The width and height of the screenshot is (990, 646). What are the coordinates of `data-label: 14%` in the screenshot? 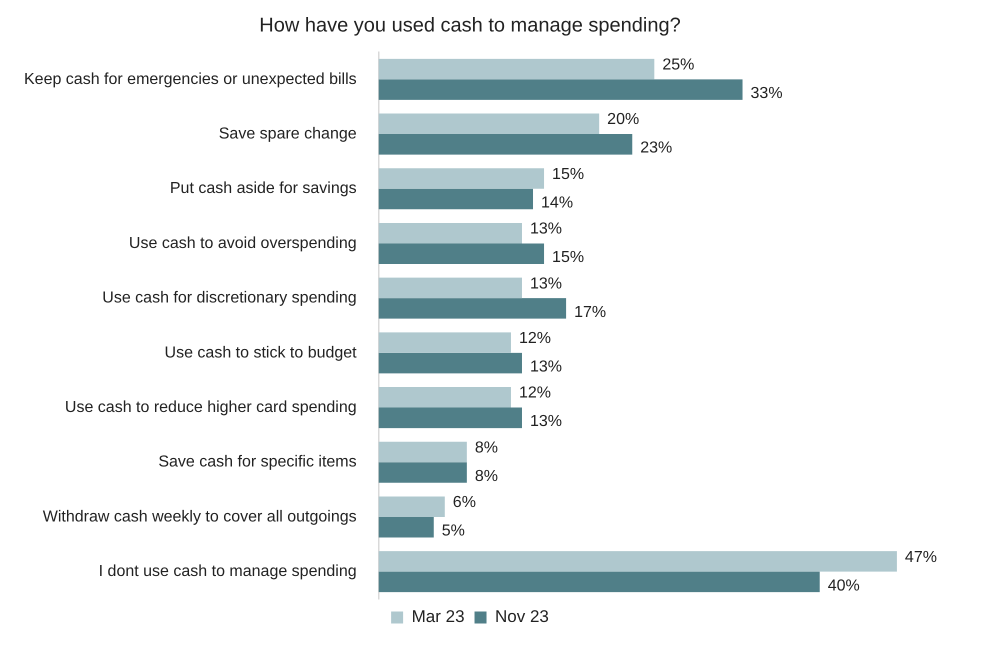 It's located at (557, 203).